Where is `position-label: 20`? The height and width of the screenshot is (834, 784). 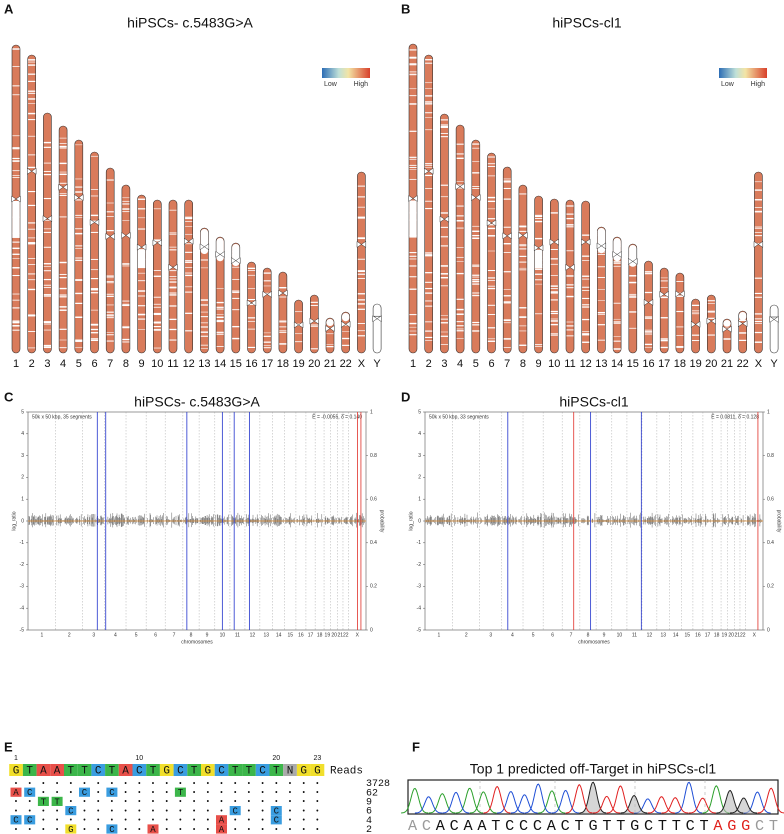 position-label: 20 is located at coordinates (276, 758).